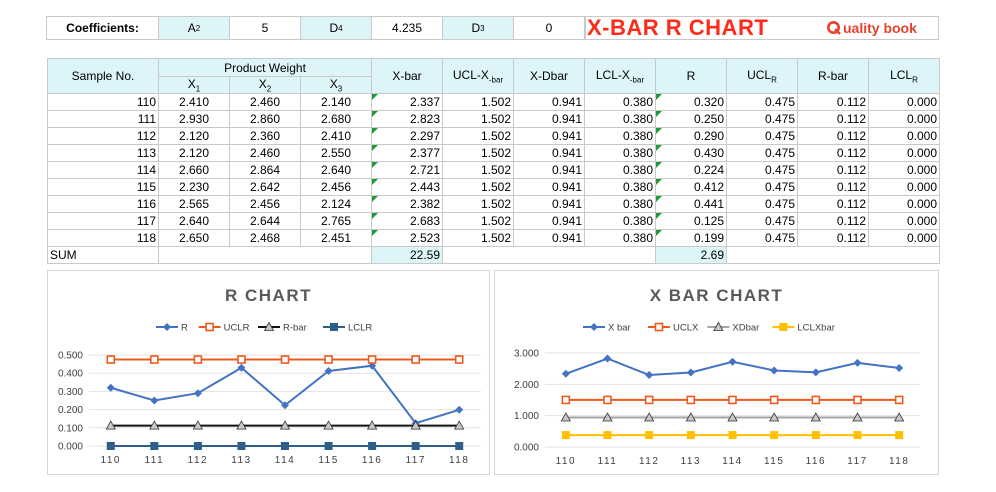 This screenshot has width=996, height=492. What do you see at coordinates (336, 153) in the screenshot?
I see `cell-x3: 2.550` at bounding box center [336, 153].